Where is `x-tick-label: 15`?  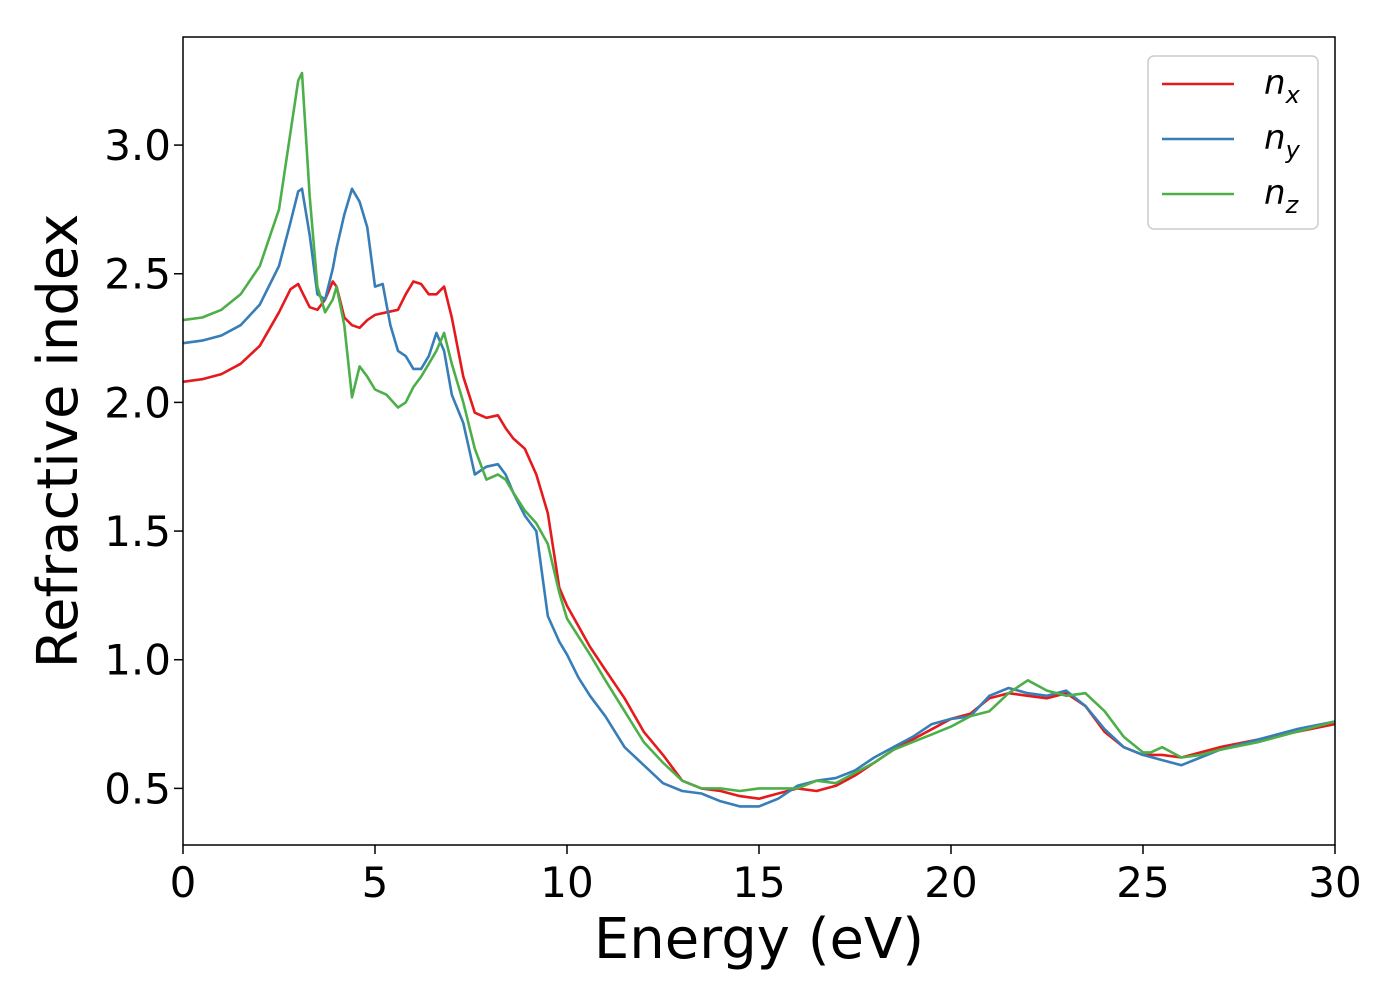
x-tick-label: 15 is located at coordinates (758, 882).